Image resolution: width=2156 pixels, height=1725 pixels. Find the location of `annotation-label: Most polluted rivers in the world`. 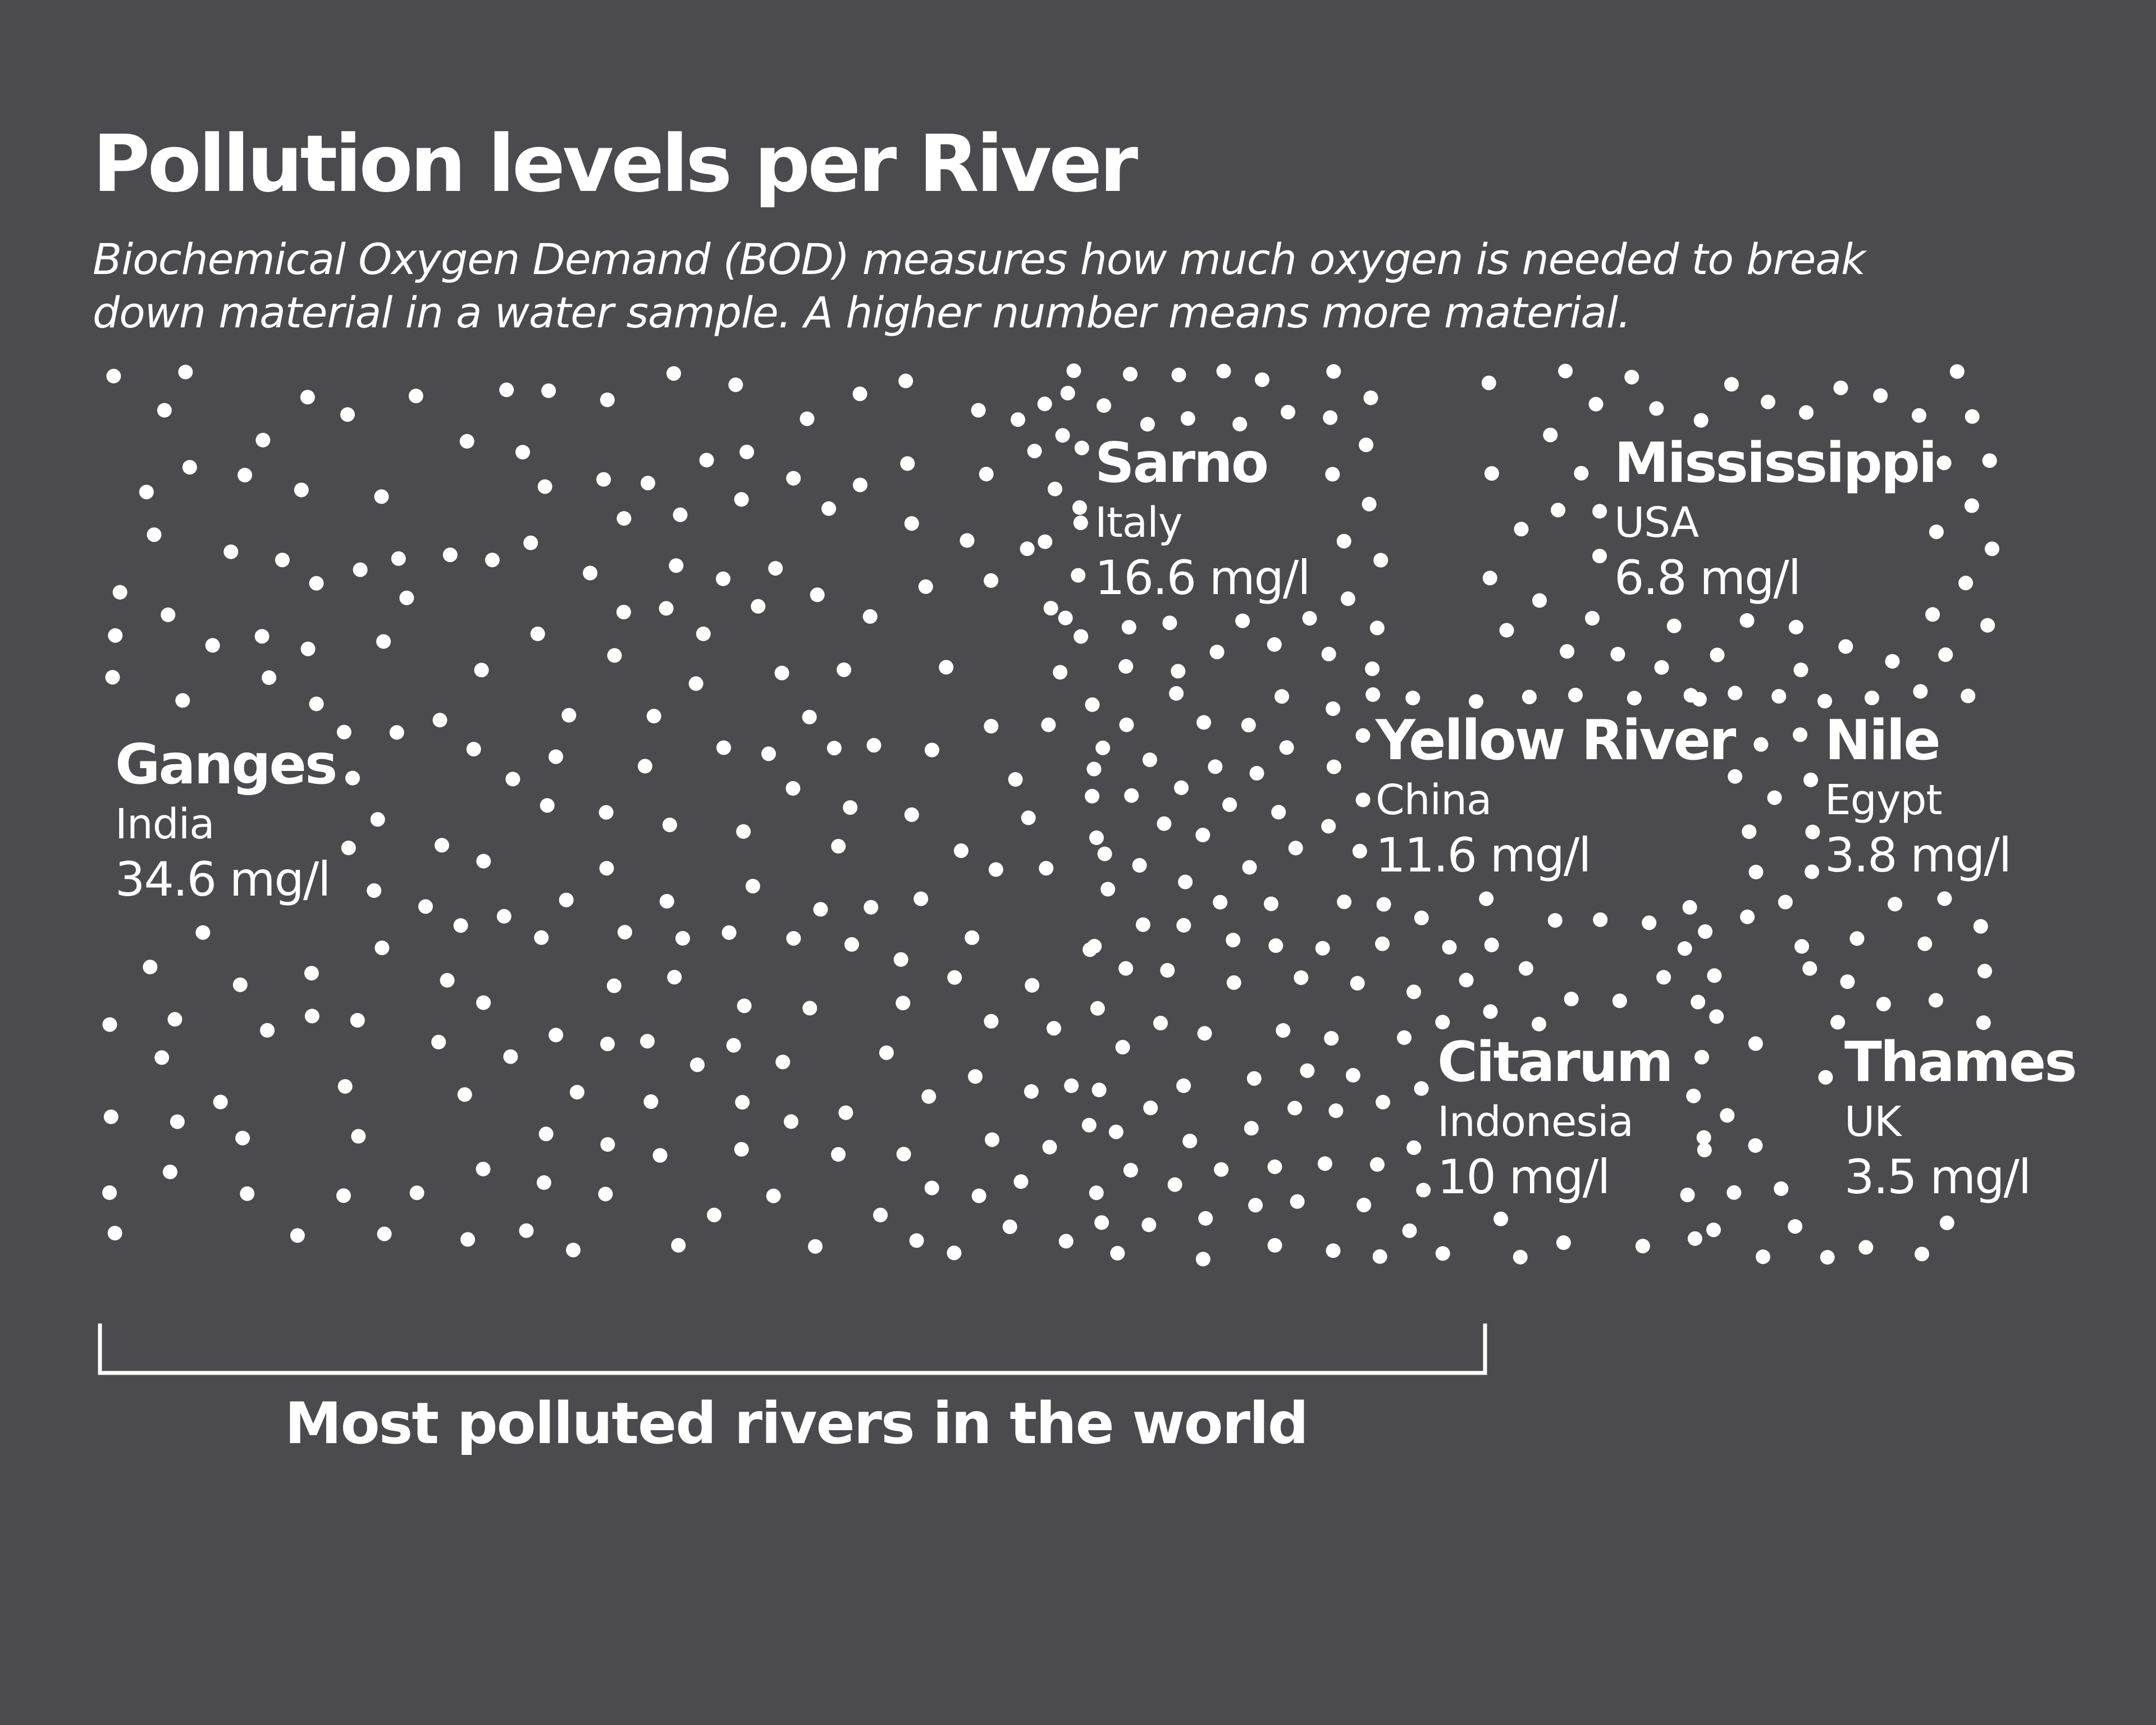

annotation-label: Most polluted rivers in the world is located at coordinates (796, 1424).